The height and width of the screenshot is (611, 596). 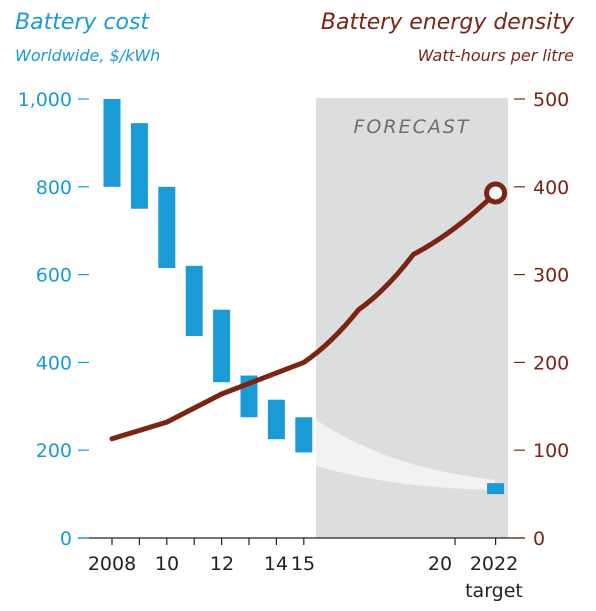 I want to click on forecast-label: FORECAST, so click(x=411, y=127).